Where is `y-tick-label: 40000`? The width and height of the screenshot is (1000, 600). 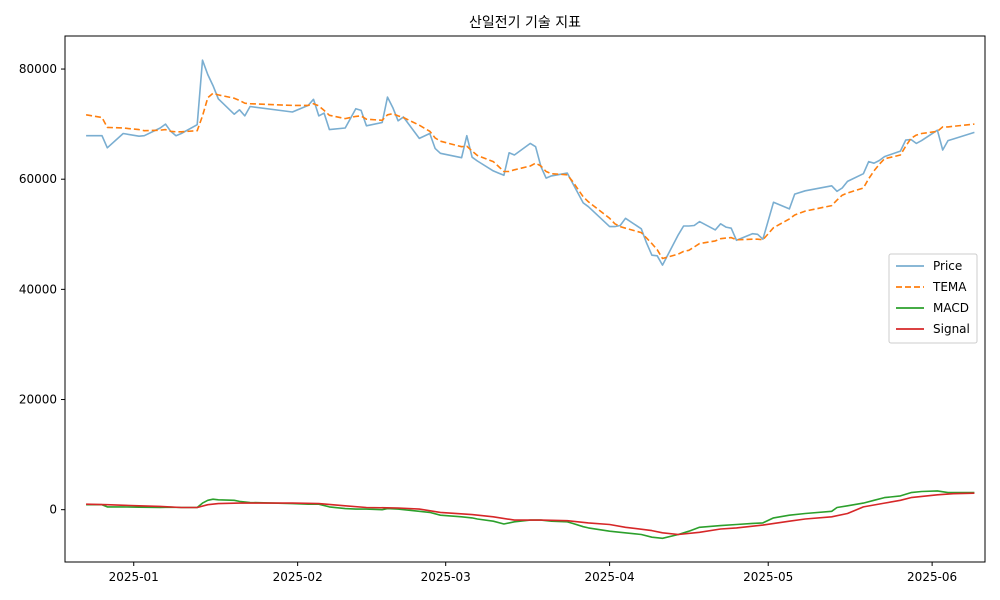
y-tick-label: 40000 is located at coordinates (38, 289).